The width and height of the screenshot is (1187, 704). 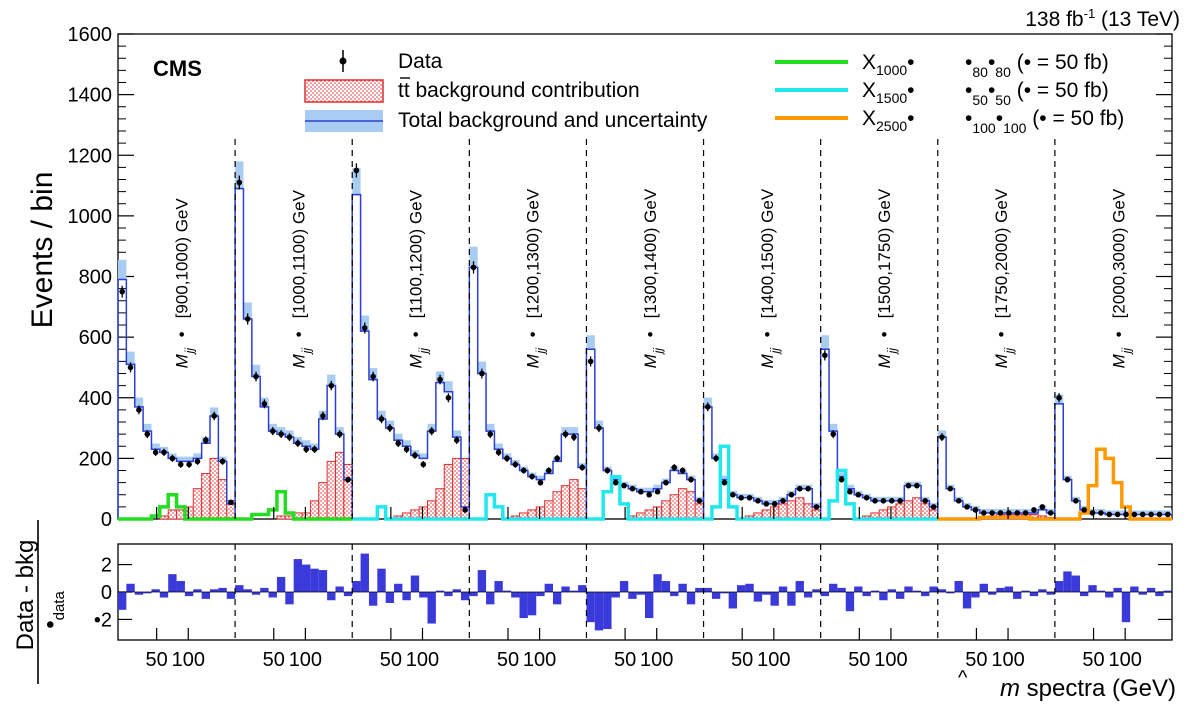 I want to click on slice-label: Mjj • [1000,1100) GeV, so click(x=302, y=278).